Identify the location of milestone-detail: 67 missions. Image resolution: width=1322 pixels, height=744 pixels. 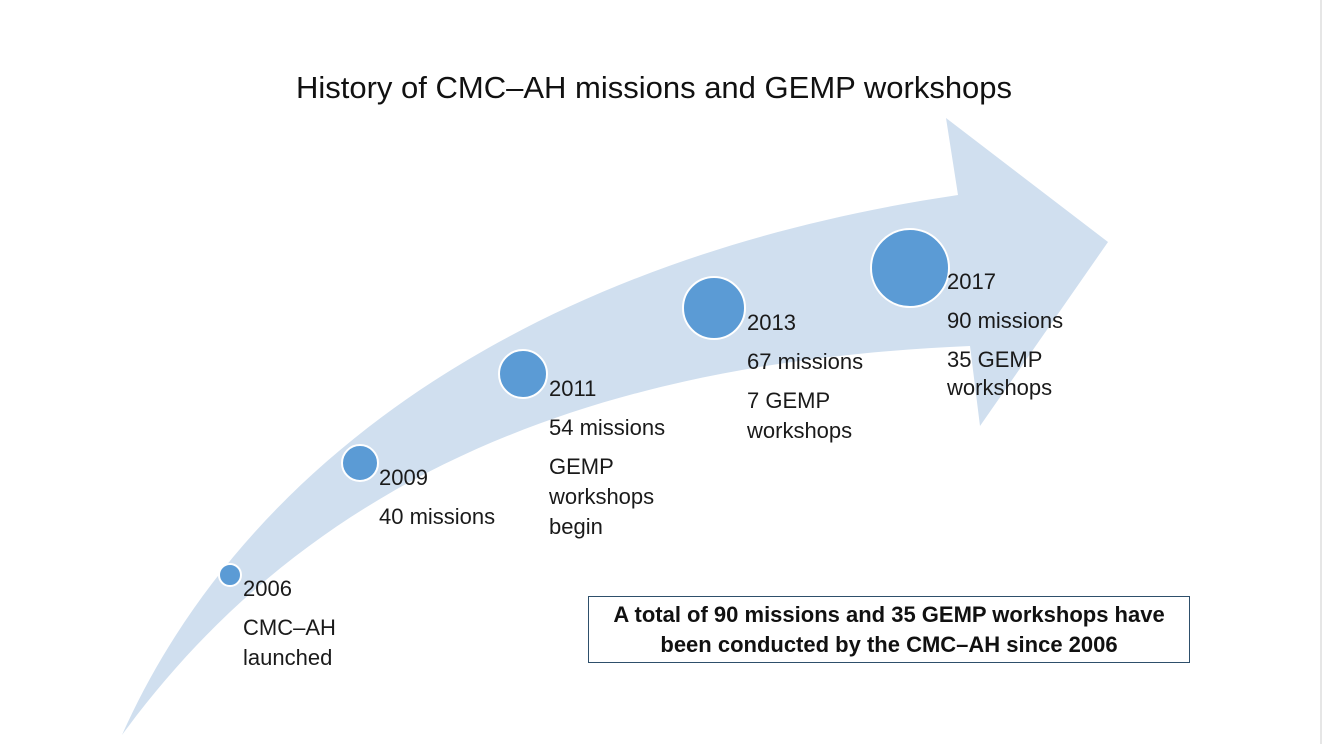
(805, 361).